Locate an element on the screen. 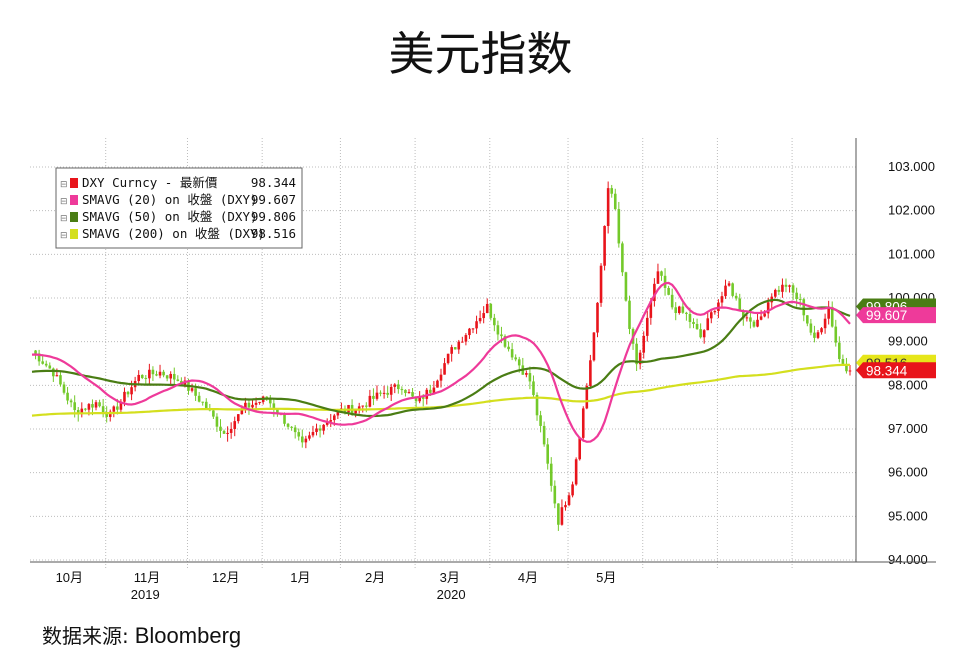  tag-shape is located at coordinates (896, 315).